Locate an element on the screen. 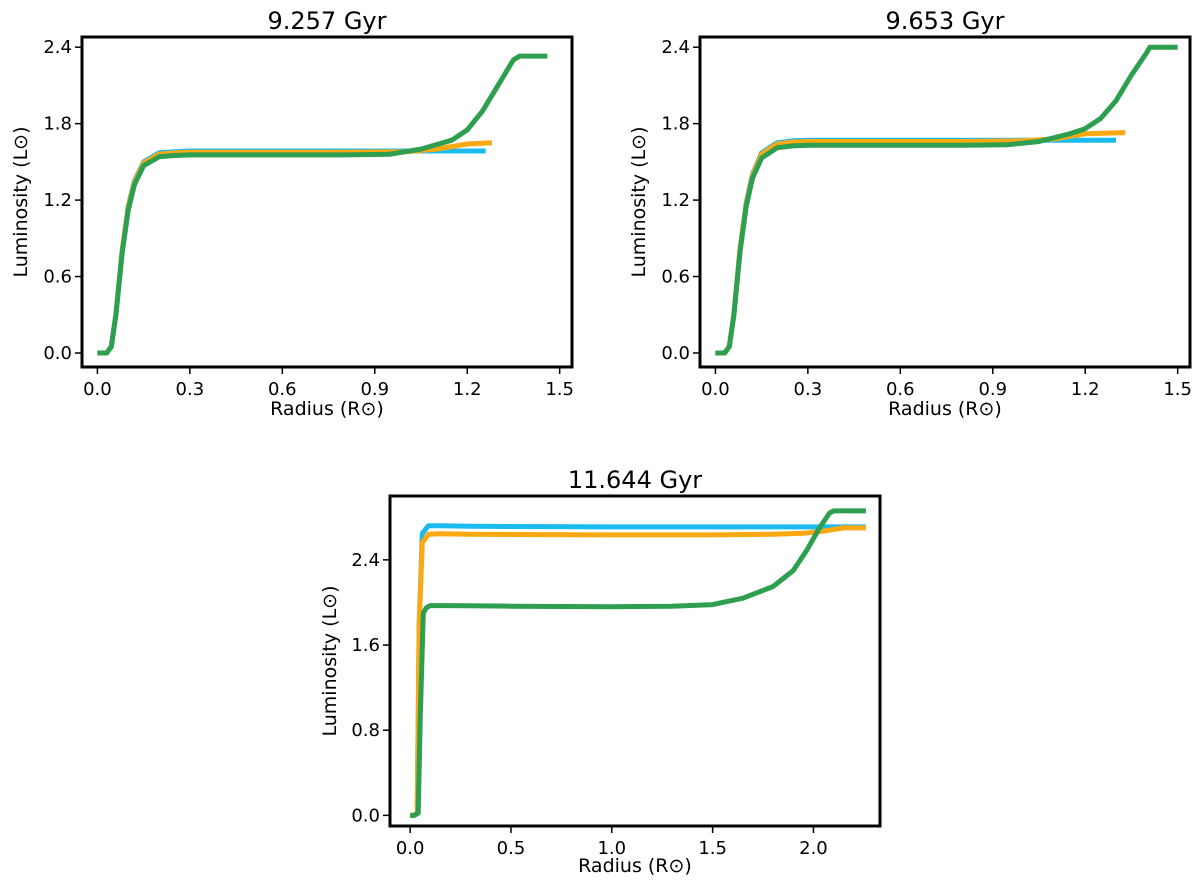 The height and width of the screenshot is (885, 1200). x-tick-label: 2.0 is located at coordinates (813, 848).